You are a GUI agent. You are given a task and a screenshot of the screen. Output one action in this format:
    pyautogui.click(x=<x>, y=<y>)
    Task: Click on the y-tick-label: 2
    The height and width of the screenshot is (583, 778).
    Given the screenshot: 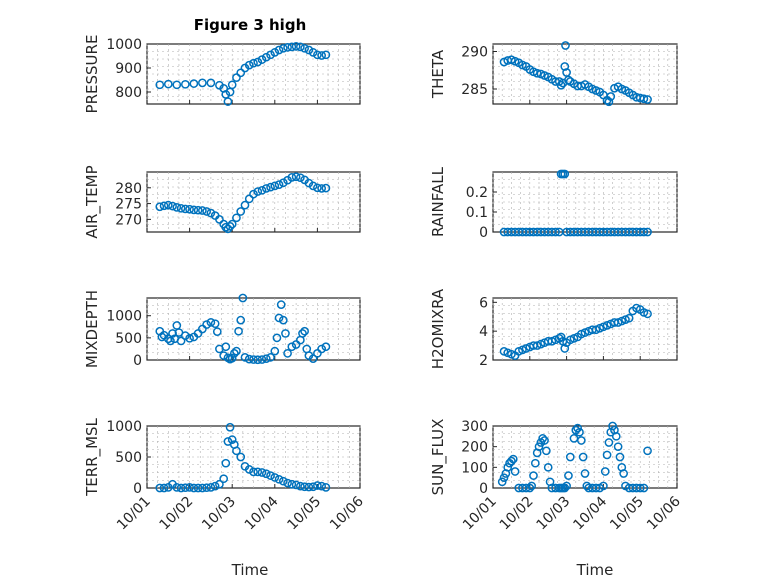 What is the action you would take?
    pyautogui.click(x=483, y=361)
    